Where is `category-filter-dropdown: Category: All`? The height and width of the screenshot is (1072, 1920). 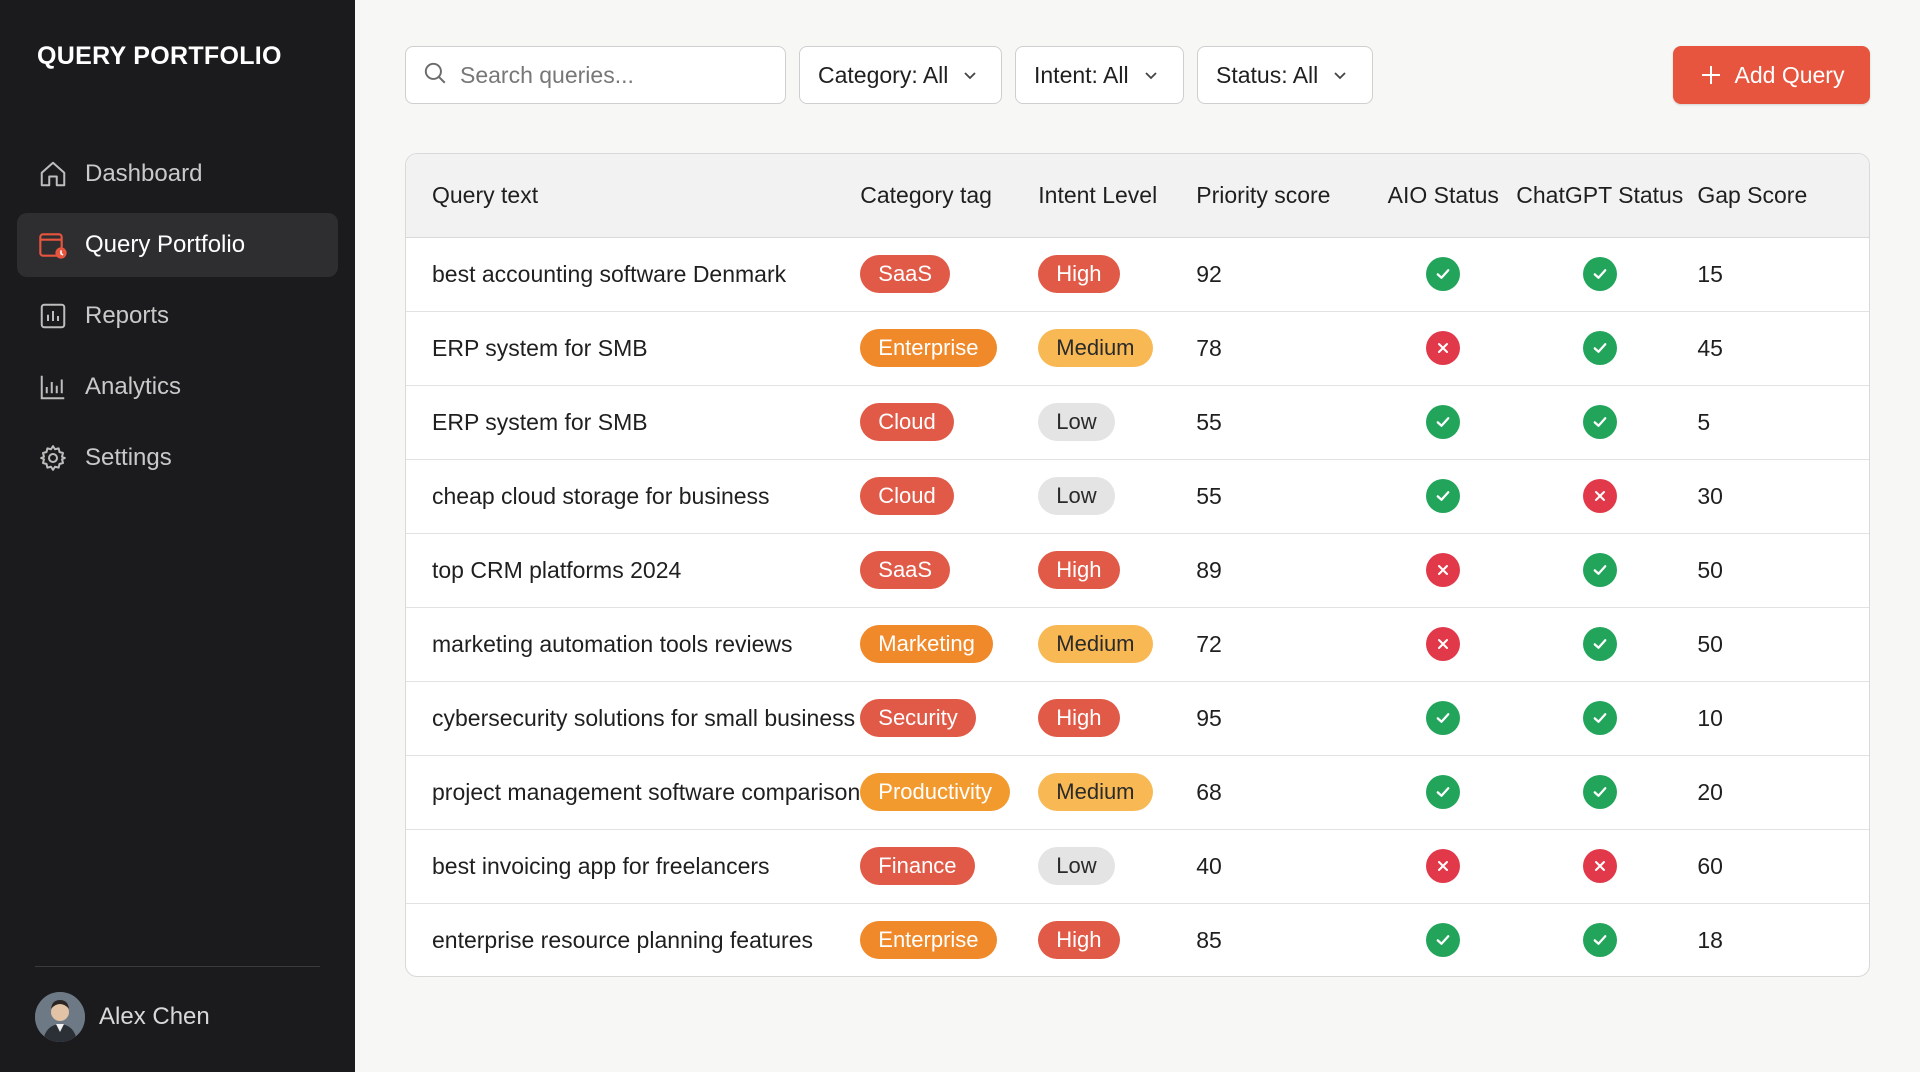 category-filter-dropdown: Category: All is located at coordinates (900, 75).